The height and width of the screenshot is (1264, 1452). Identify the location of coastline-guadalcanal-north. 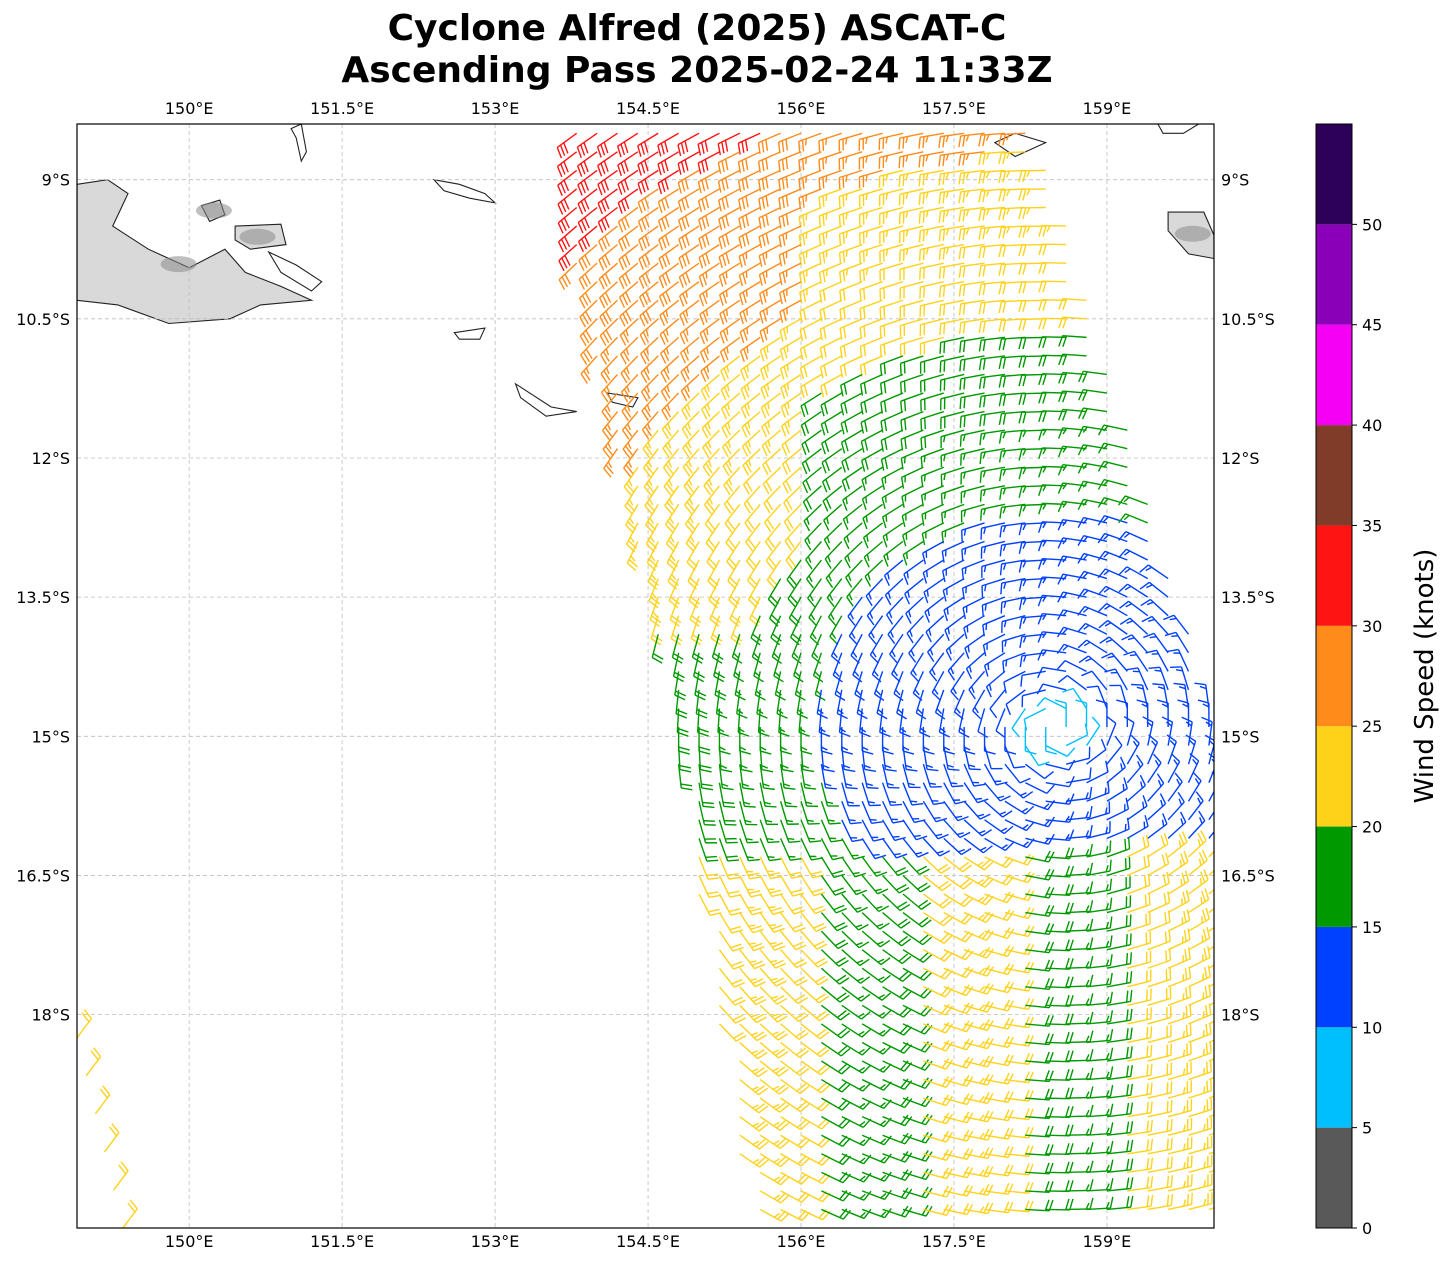
(1178, 129).